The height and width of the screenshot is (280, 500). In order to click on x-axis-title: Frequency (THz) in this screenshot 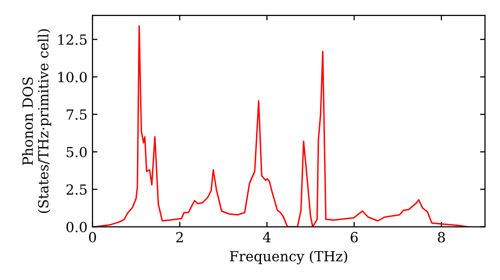, I will do `click(289, 257)`.